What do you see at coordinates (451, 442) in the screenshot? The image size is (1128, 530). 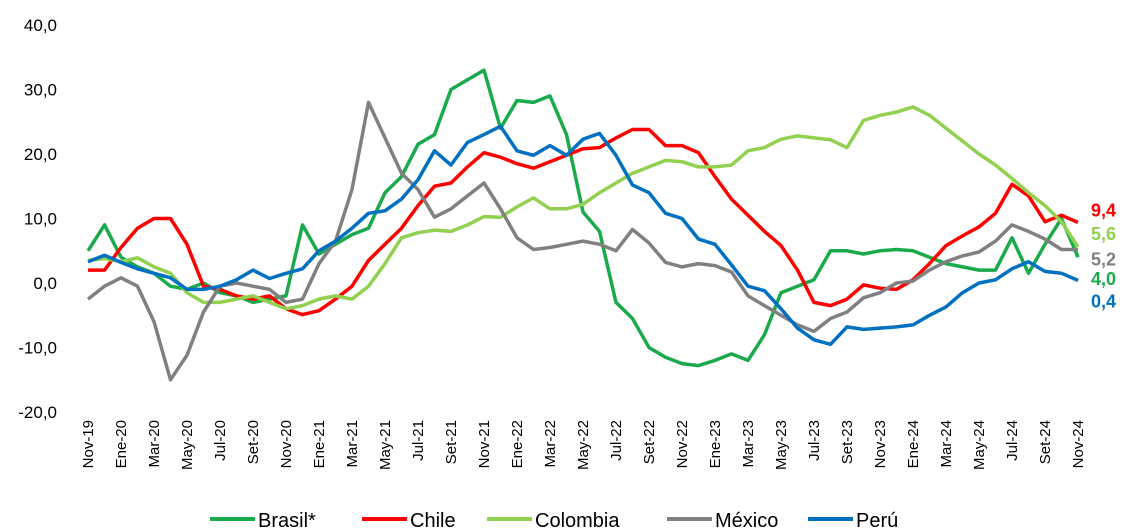 I see `x-tick-label: Set-21` at bounding box center [451, 442].